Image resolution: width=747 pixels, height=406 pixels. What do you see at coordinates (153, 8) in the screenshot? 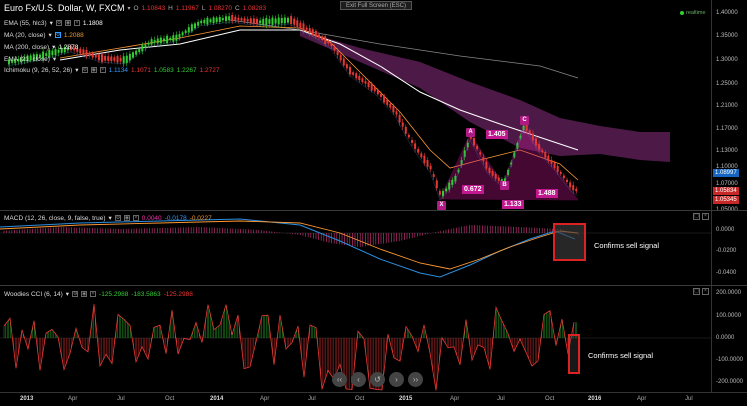
I see `open-value: 1.10843` at bounding box center [153, 8].